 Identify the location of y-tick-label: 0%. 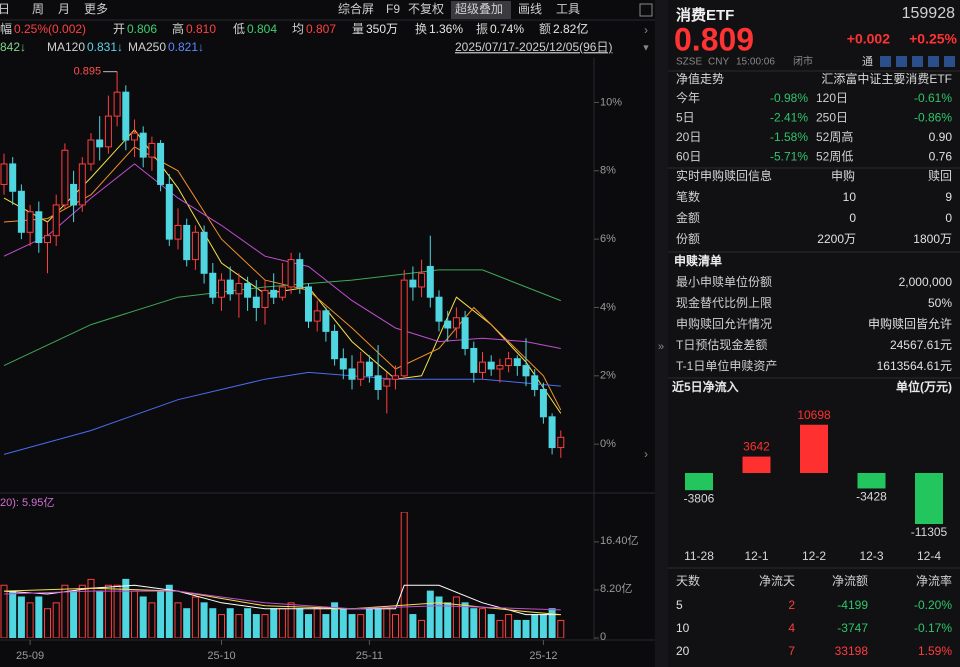
(608, 444).